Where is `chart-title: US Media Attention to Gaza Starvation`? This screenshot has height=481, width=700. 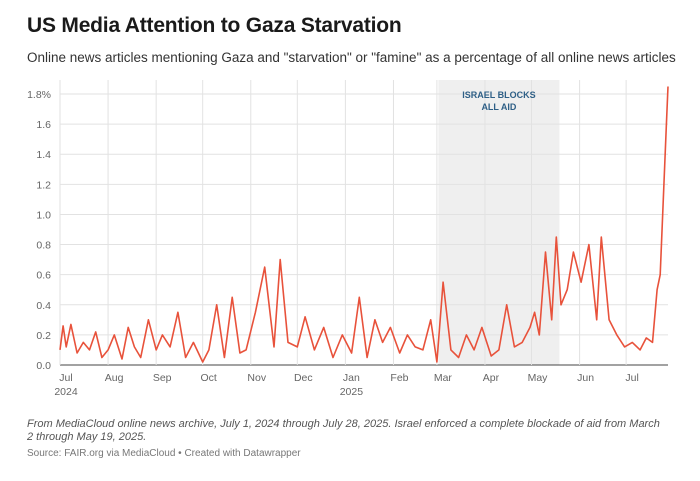 chart-title: US Media Attention to Gaza Starvation is located at coordinates (214, 25).